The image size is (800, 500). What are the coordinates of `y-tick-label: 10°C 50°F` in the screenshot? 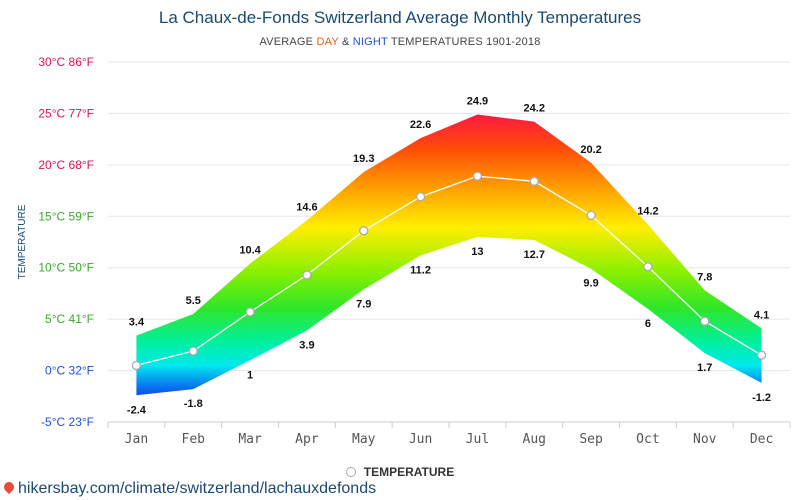 It's located at (66, 268).